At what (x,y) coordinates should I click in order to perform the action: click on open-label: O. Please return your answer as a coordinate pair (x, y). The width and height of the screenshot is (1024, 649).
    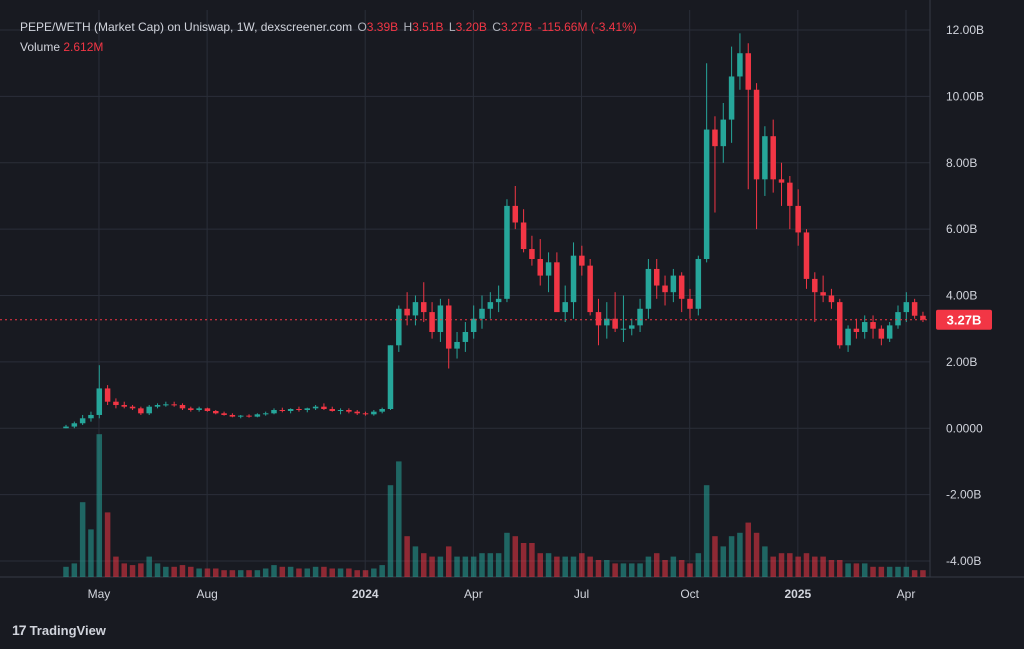
    Looking at the image, I should click on (362, 27).